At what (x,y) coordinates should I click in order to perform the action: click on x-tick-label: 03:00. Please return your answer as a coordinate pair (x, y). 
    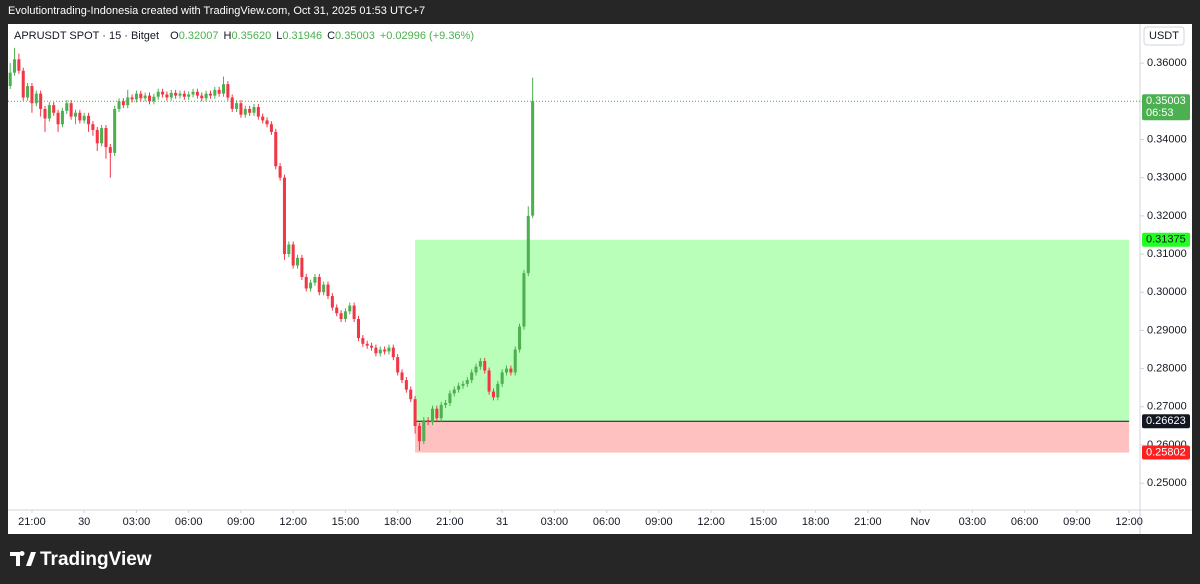
    Looking at the image, I should click on (137, 522).